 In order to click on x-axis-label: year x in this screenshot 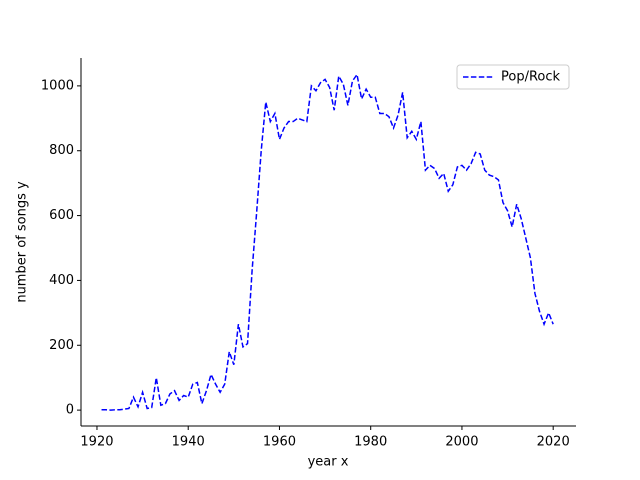, I will do `click(328, 462)`.